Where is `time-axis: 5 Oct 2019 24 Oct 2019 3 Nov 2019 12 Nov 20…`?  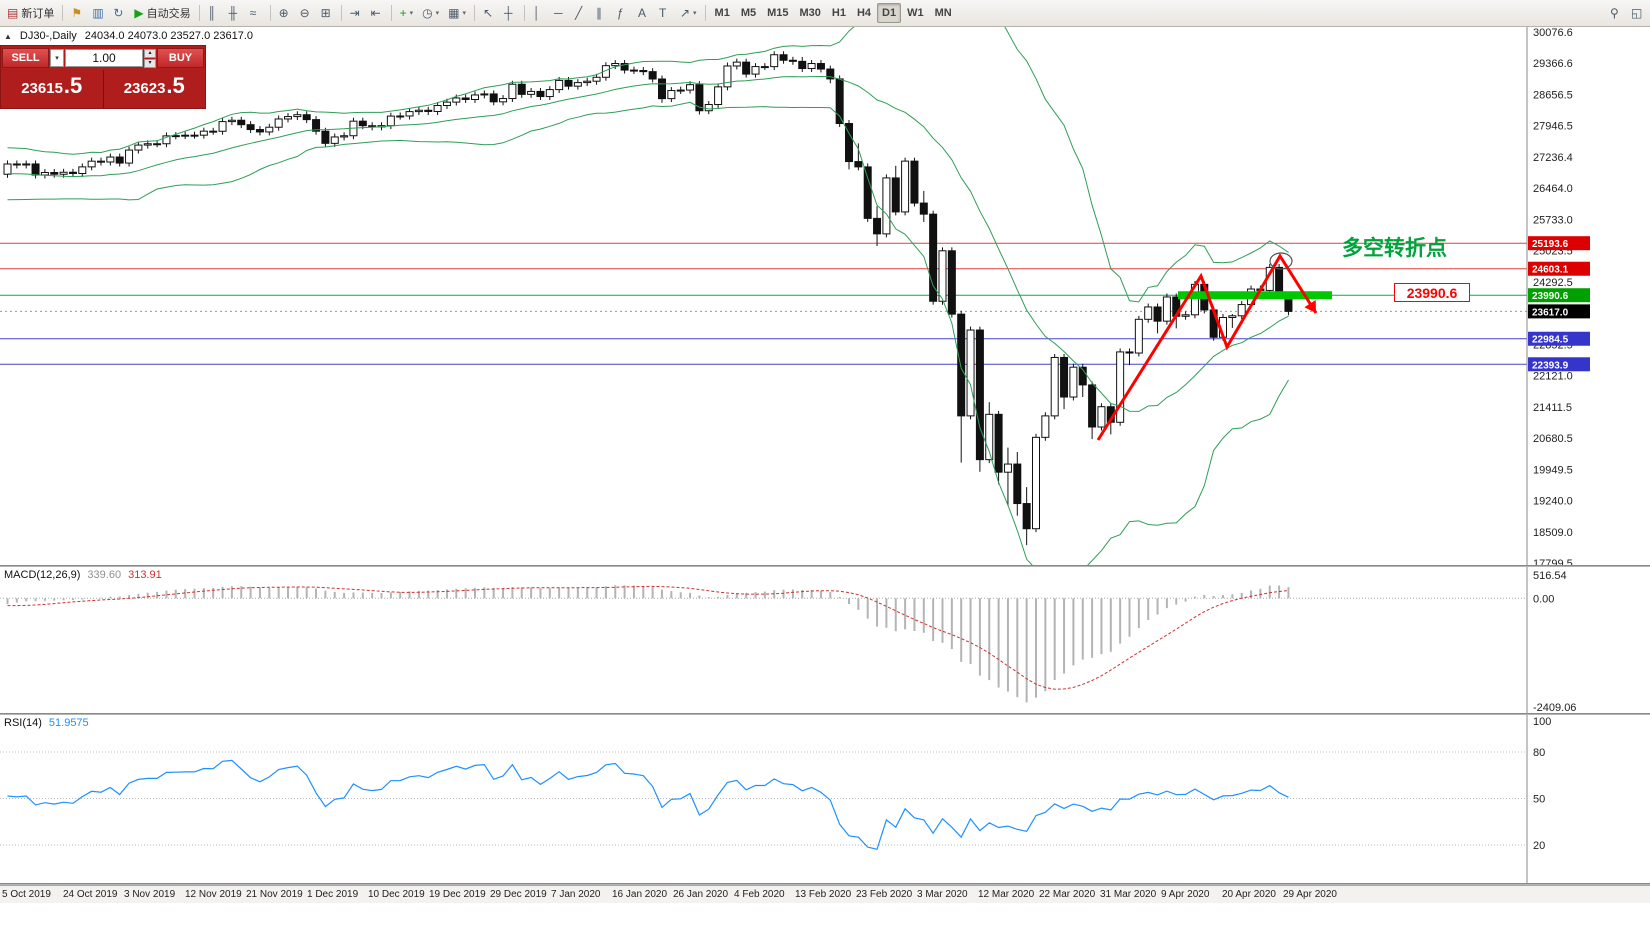
time-axis: 5 Oct 2019 24 Oct 2019 3 Nov 2019 12 Nov 20… is located at coordinates (825, 894).